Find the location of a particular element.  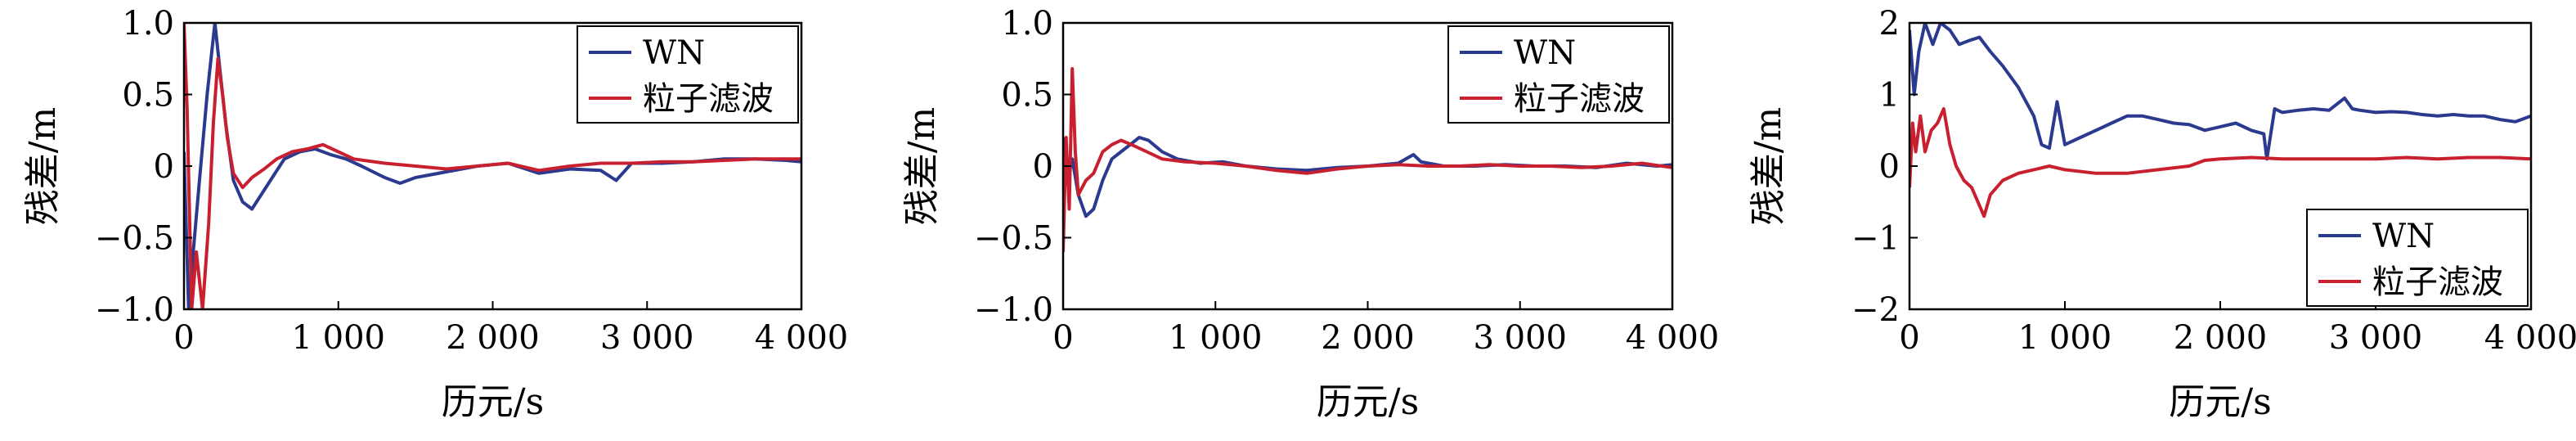

y-tick-label: 2 is located at coordinates (1890, 24).